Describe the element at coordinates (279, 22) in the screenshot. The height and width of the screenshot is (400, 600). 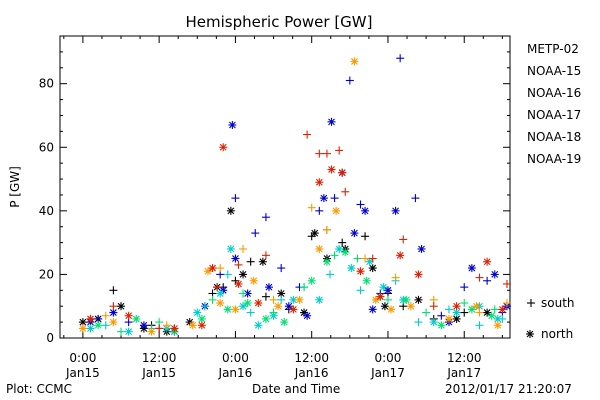
I see `chart-title: Hemispheric Power [GW]` at that location.